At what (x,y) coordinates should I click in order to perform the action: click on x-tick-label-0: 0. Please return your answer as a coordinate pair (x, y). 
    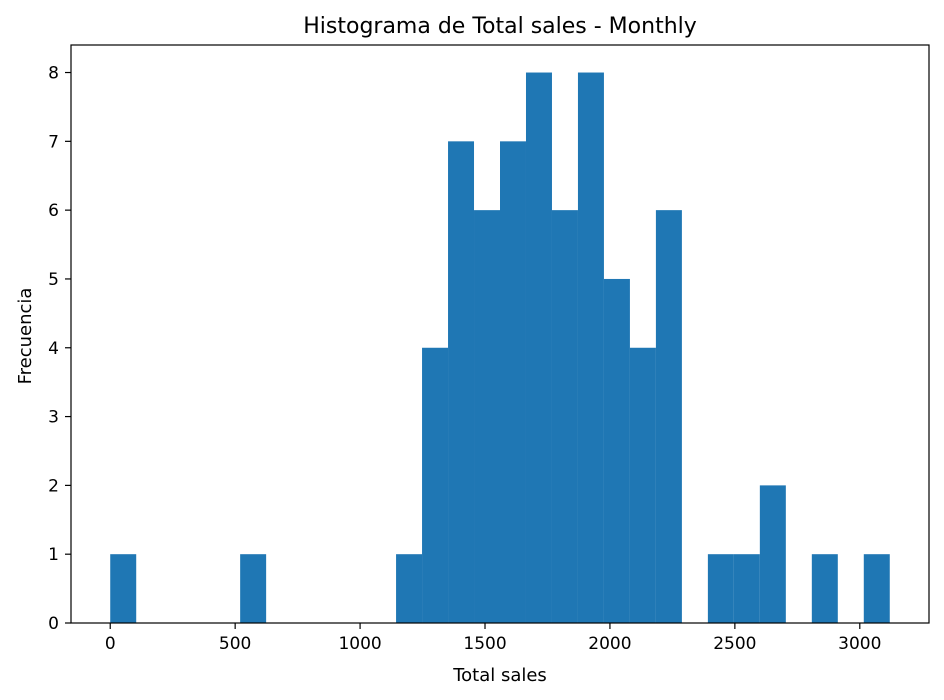
    Looking at the image, I should click on (110, 644).